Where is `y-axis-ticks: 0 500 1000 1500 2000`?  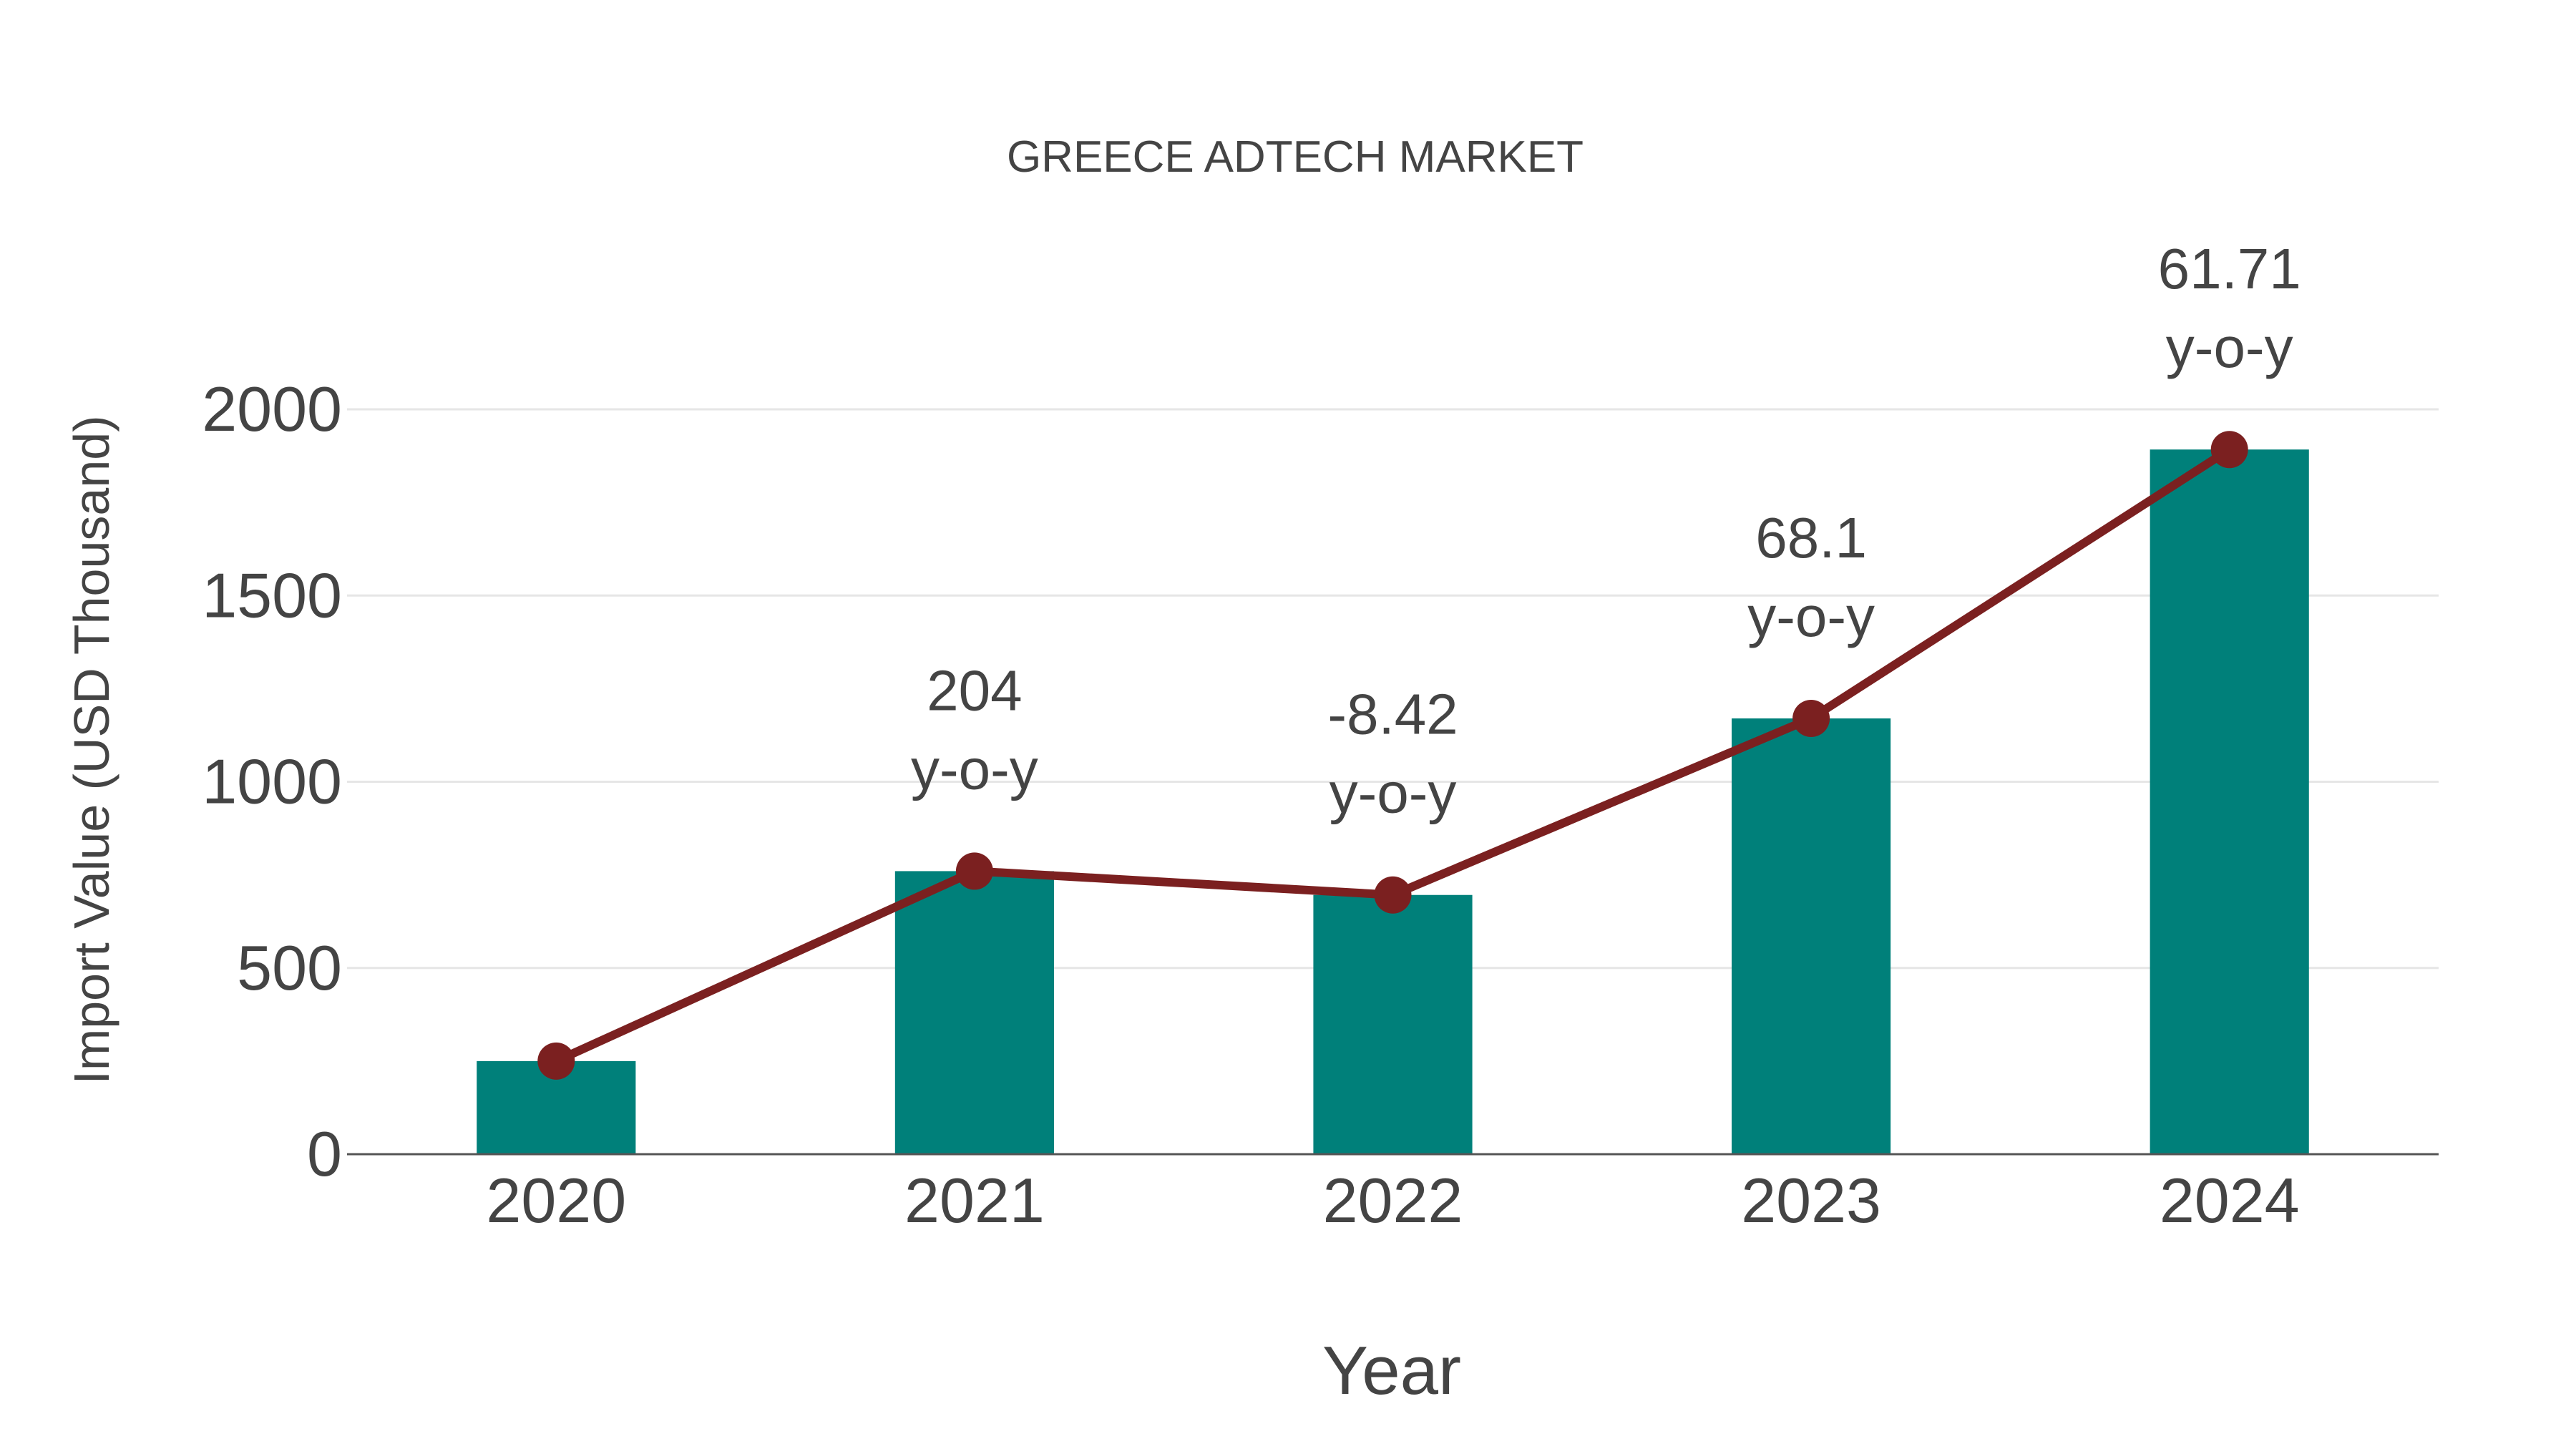
y-axis-ticks: 0 500 1000 1500 2000 is located at coordinates (272, 781).